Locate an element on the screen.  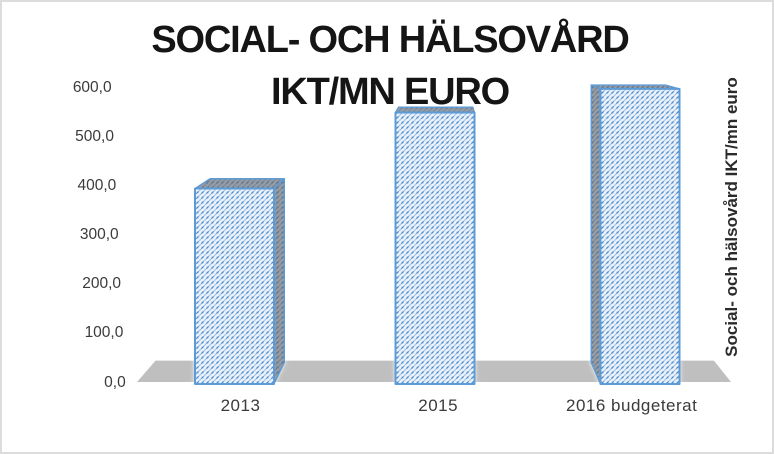
value-axis-tick-label: 500,0 is located at coordinates (94, 136).